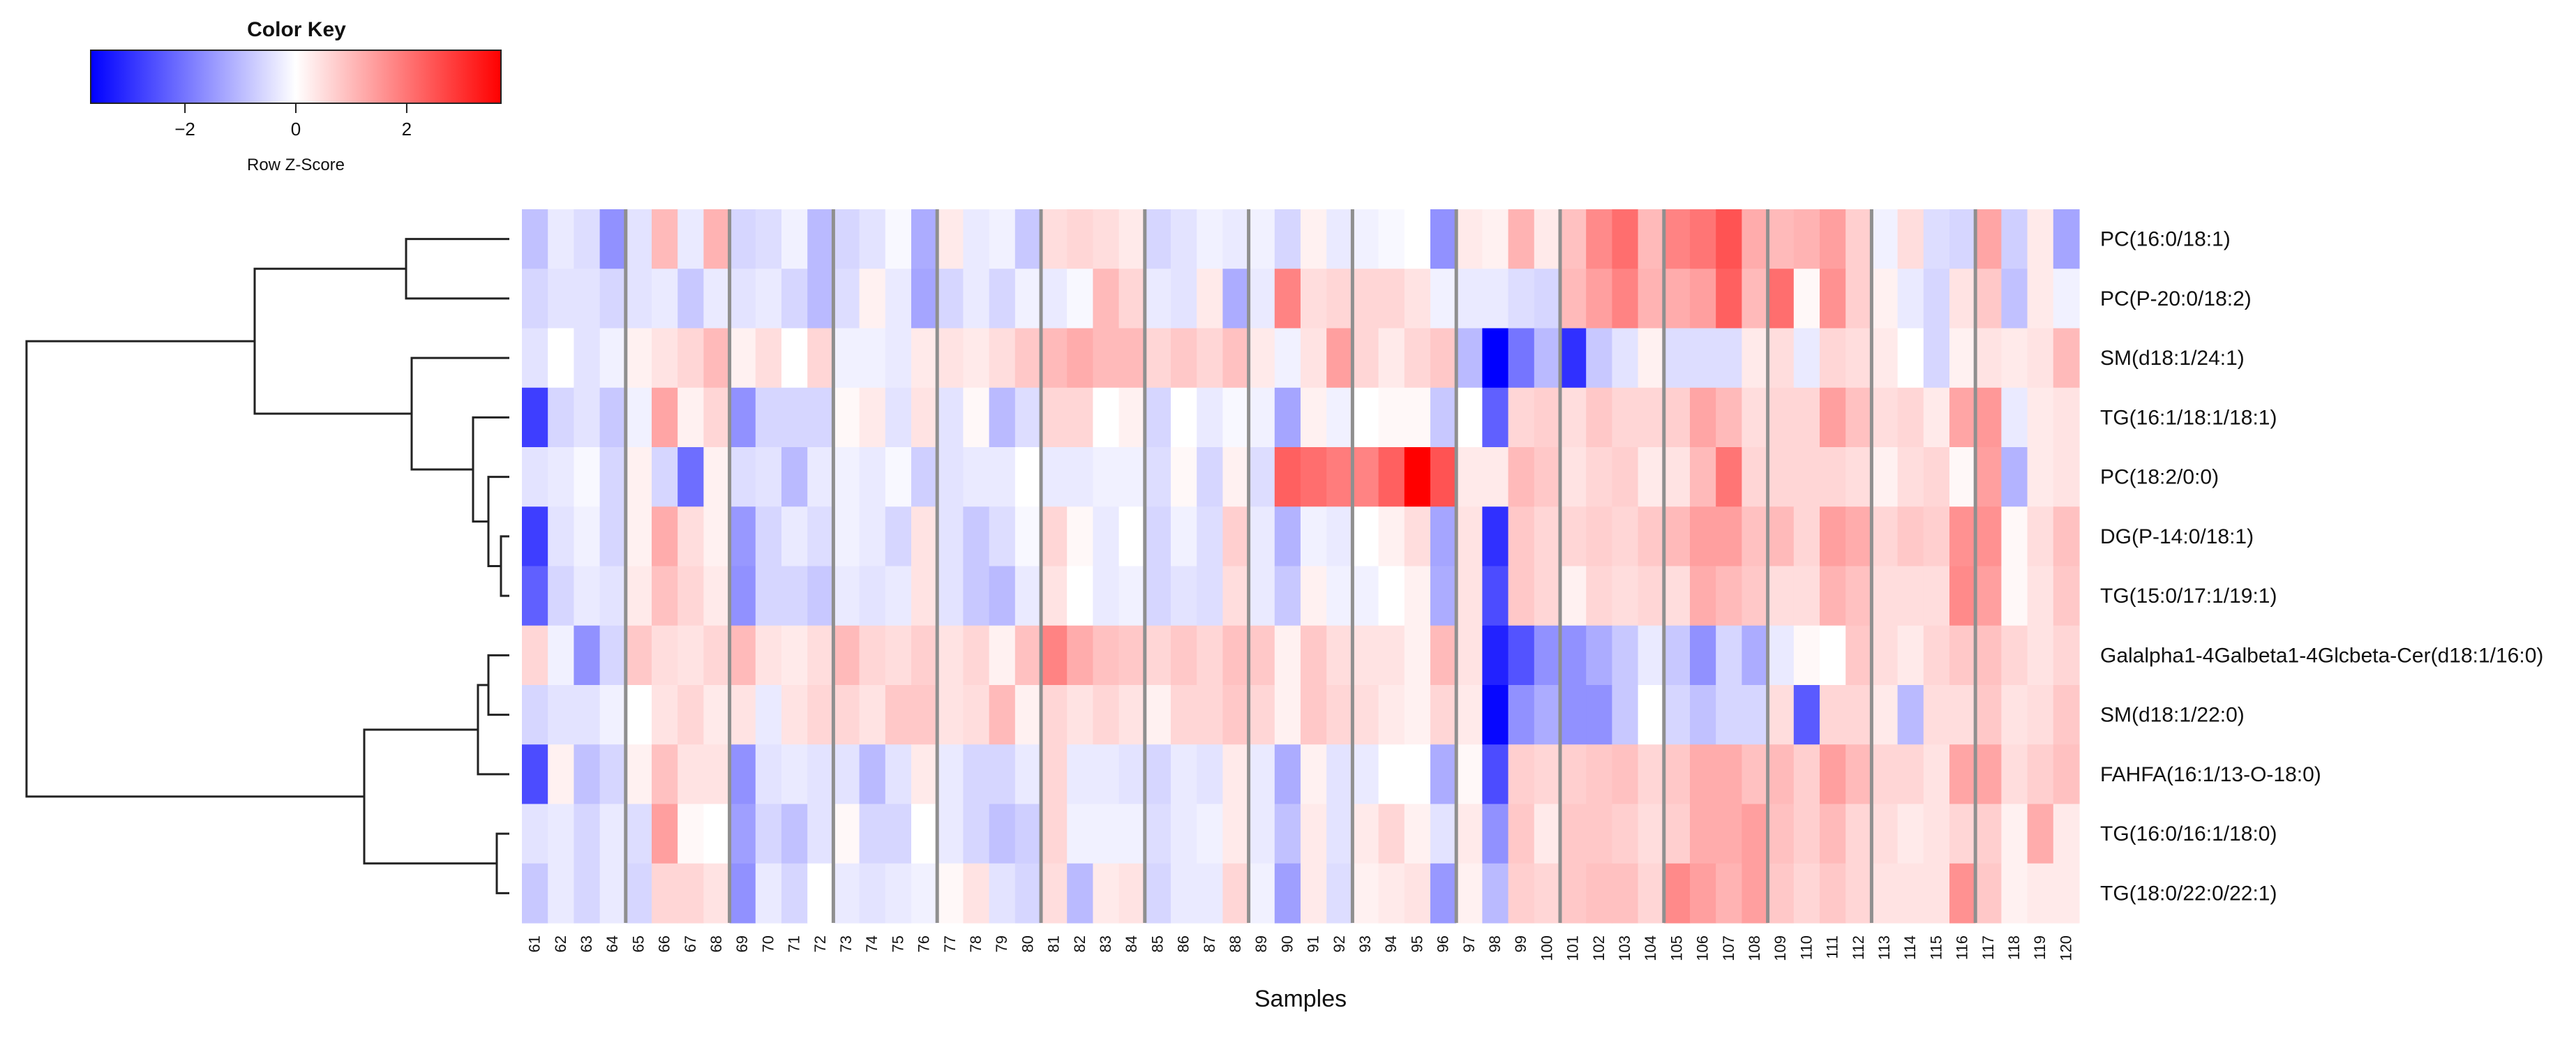 The height and width of the screenshot is (1038, 2576). What do you see at coordinates (716, 943) in the screenshot?
I see `column-label: 68` at bounding box center [716, 943].